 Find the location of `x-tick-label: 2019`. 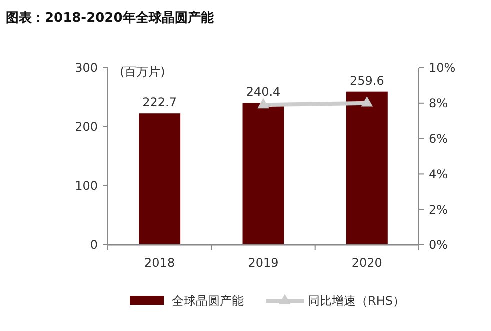

x-tick-label: 2019 is located at coordinates (263, 263).